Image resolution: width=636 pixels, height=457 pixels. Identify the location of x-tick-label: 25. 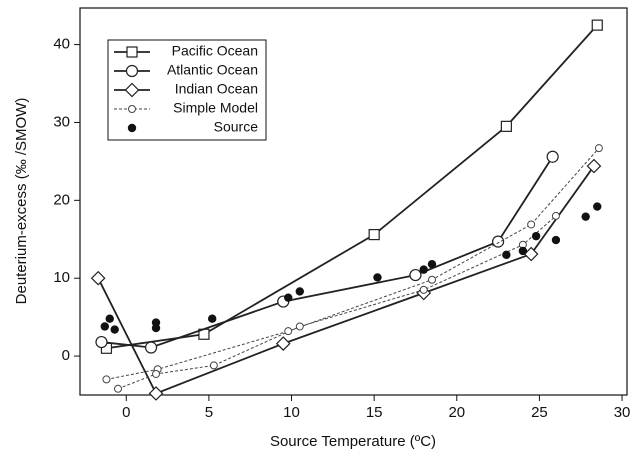
(539, 412).